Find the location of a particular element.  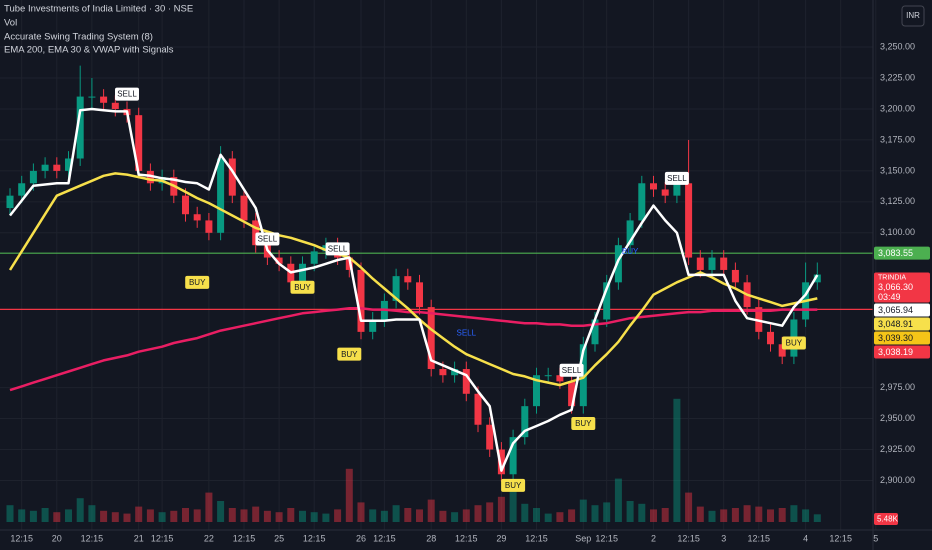

volume-label-box is located at coordinates (886, 519).